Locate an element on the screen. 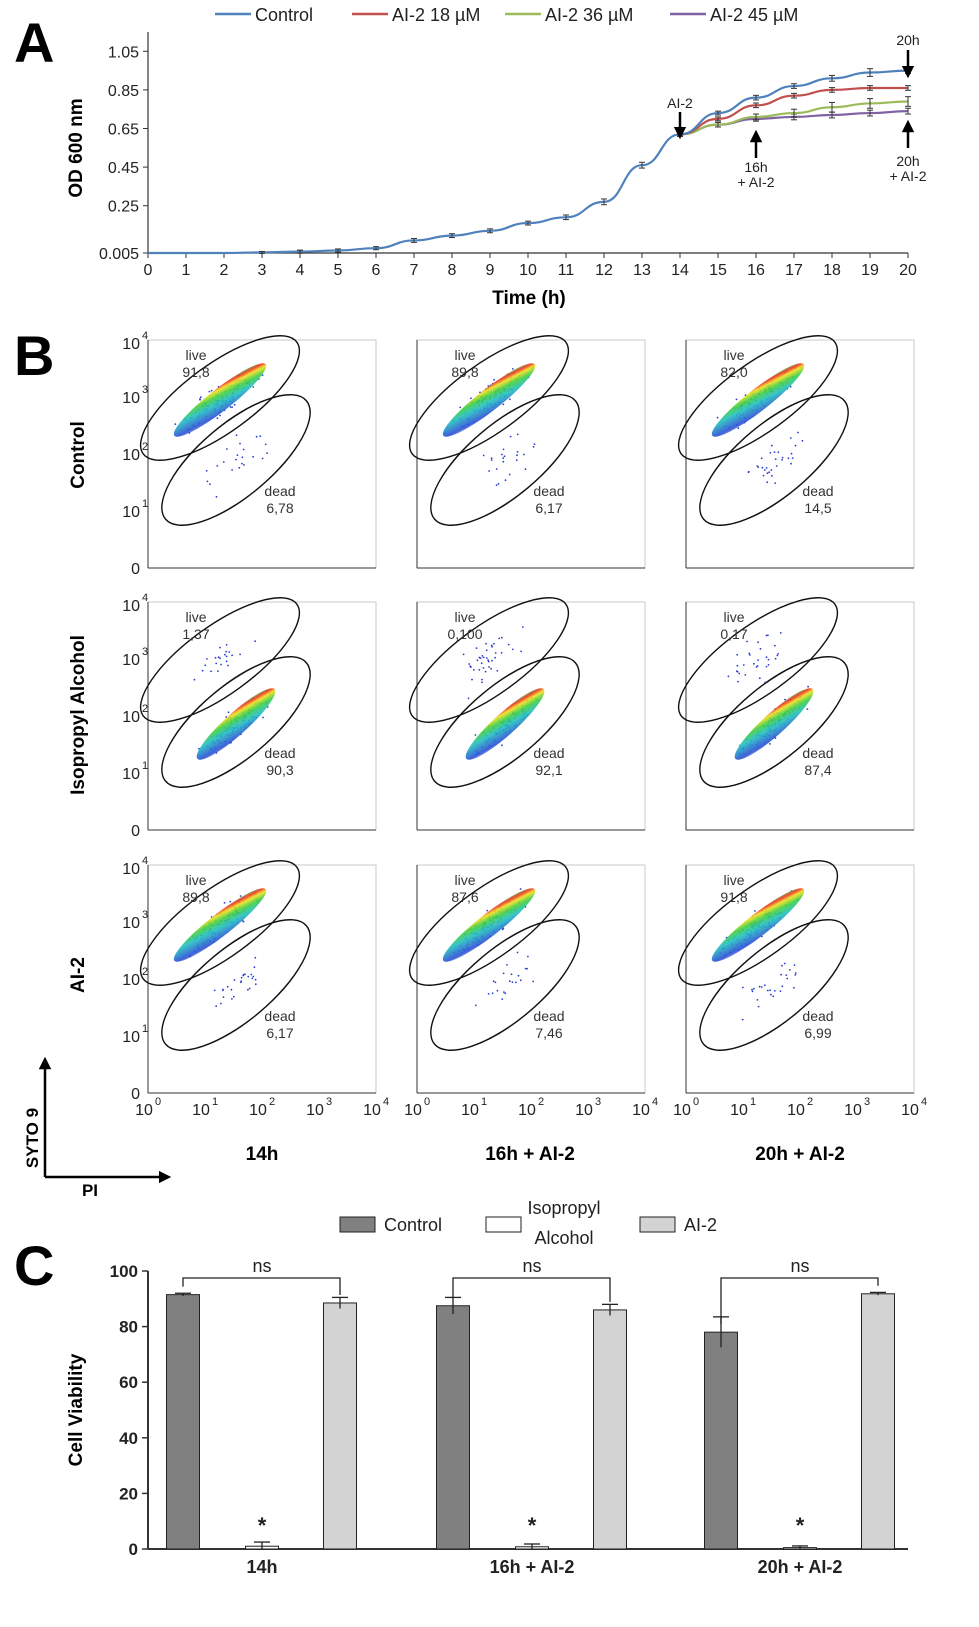  dead-percentage: 6,78 is located at coordinates (279, 508).